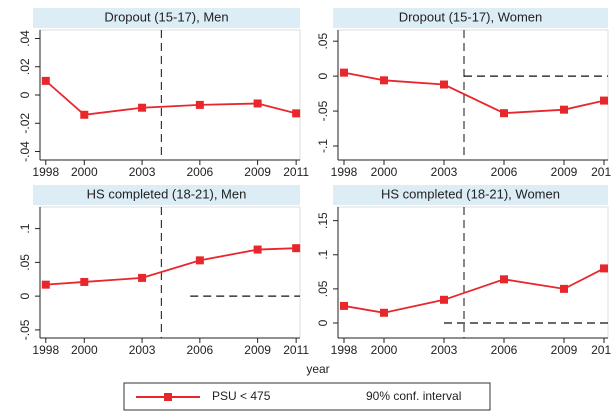 The width and height of the screenshot is (611, 413). What do you see at coordinates (25, 66) in the screenshot?
I see `y-tick-label: .02` at bounding box center [25, 66].